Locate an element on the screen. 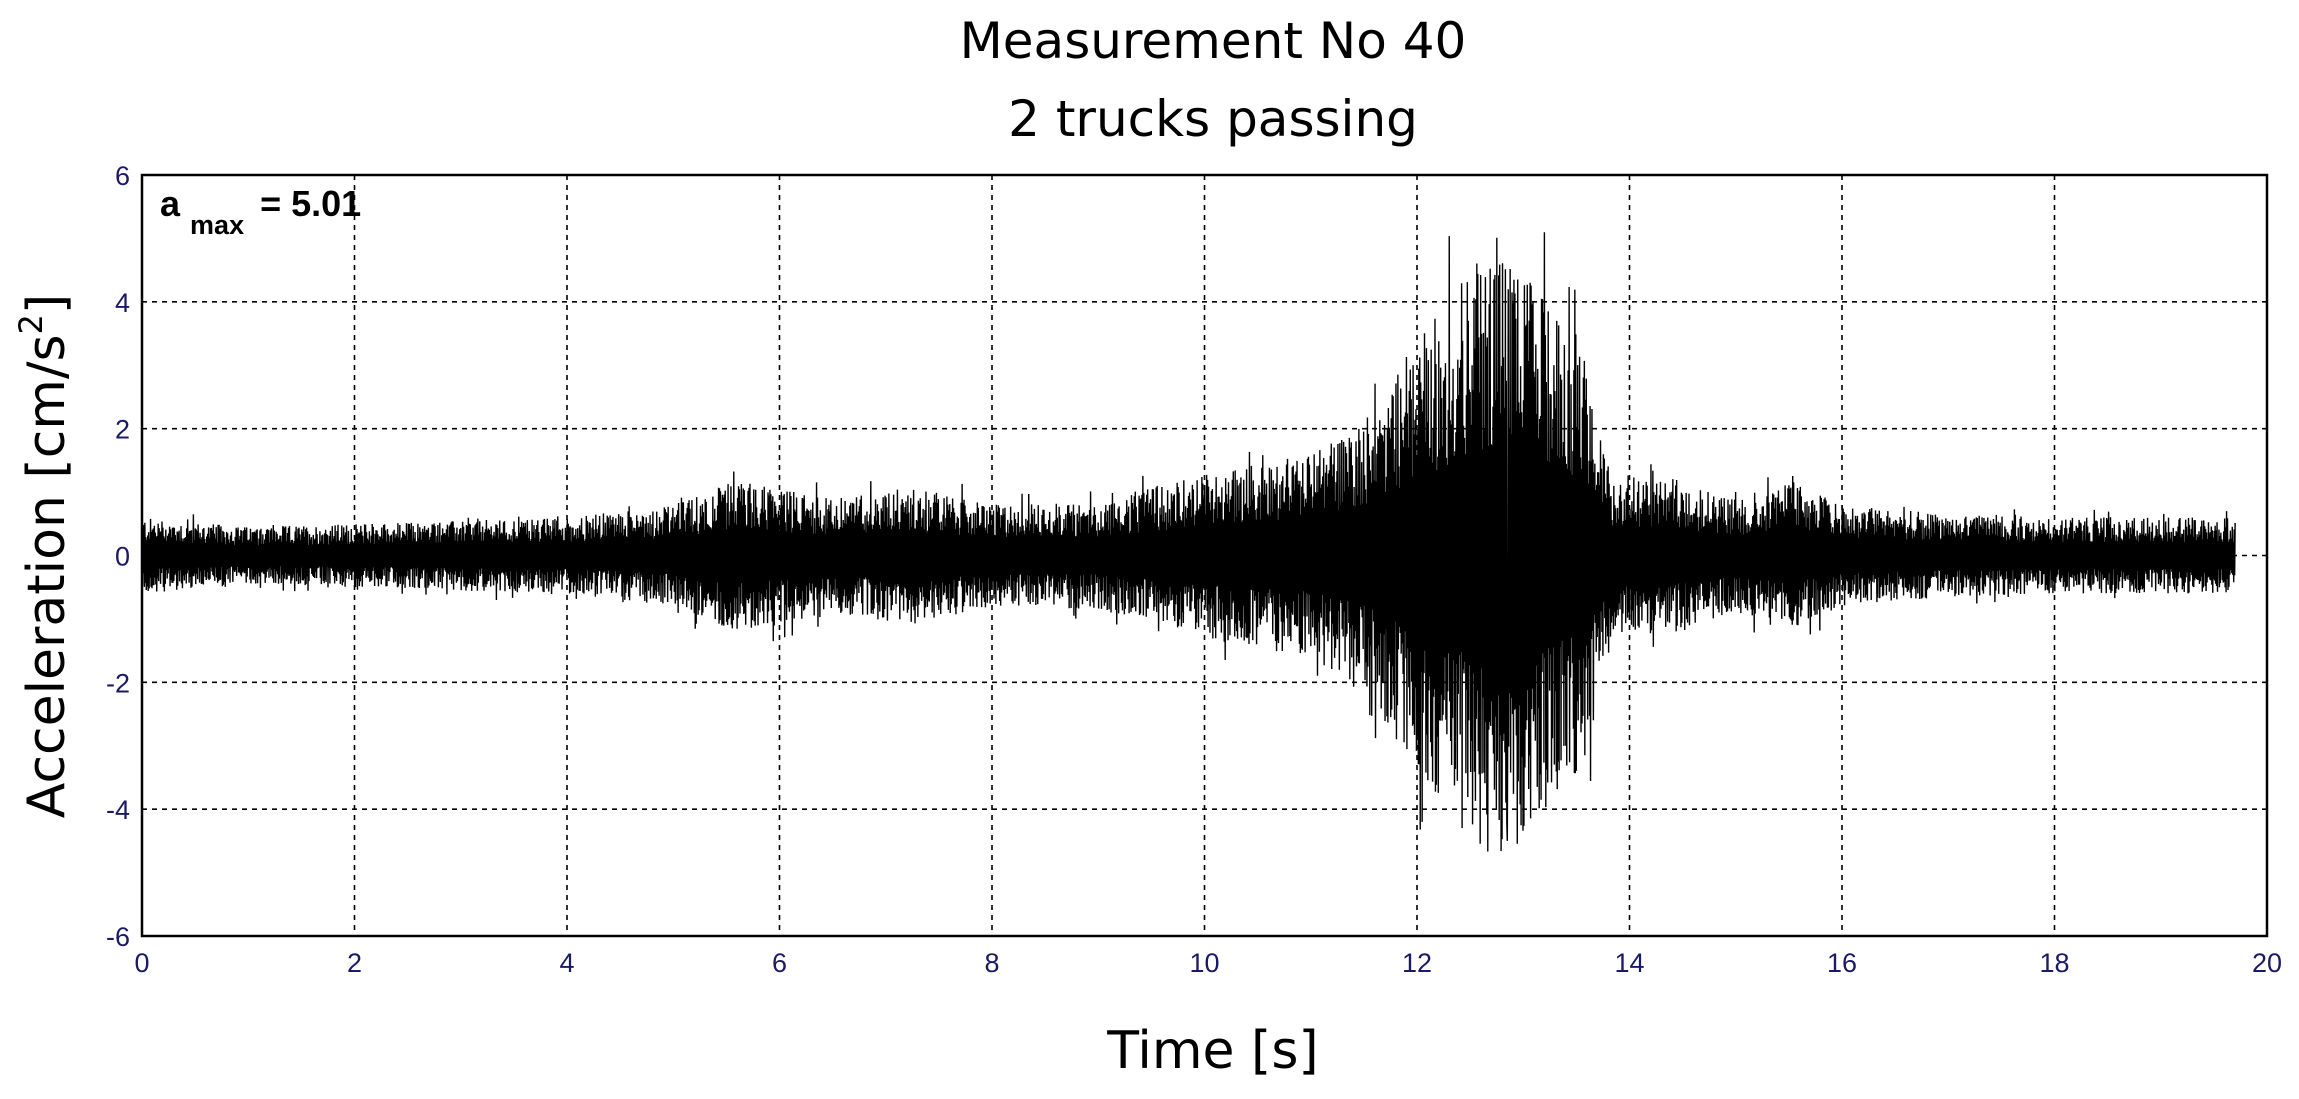  y-tick-label: -6 is located at coordinates (118, 937).